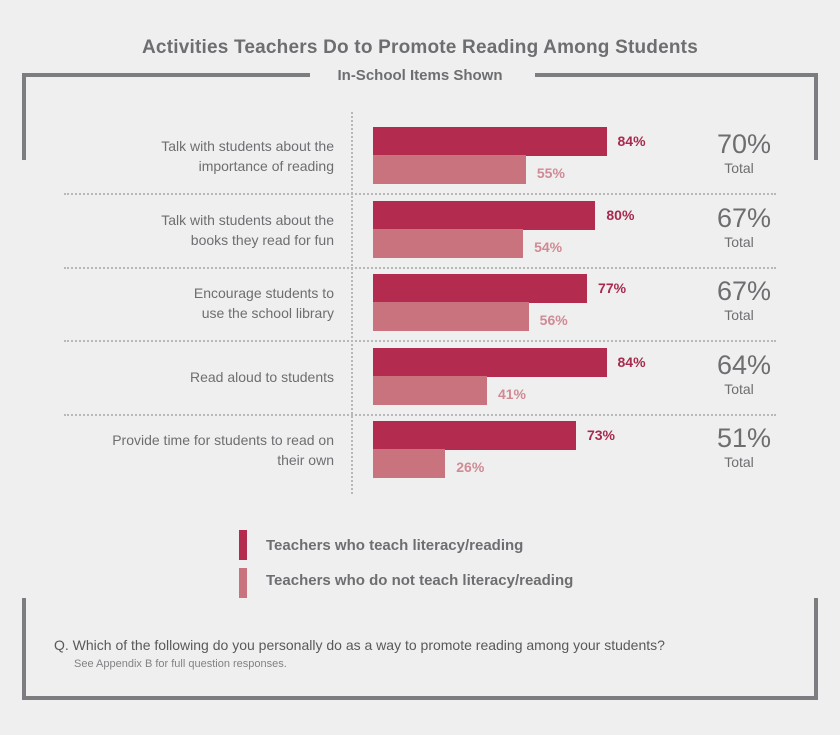 The height and width of the screenshot is (735, 840). What do you see at coordinates (243, 545) in the screenshot?
I see `legend-swatch-teach` at bounding box center [243, 545].